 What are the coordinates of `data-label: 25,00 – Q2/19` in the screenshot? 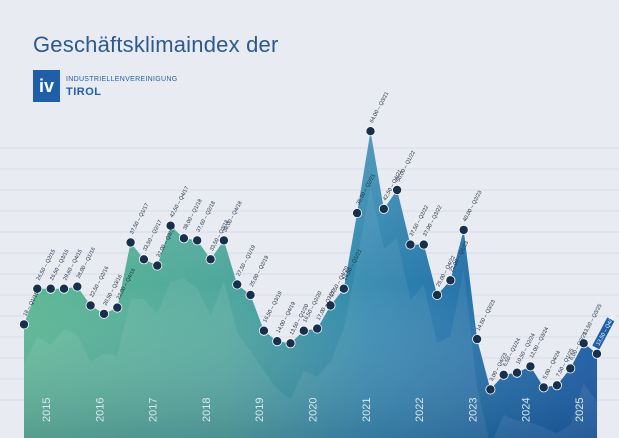 It's located at (259, 271).